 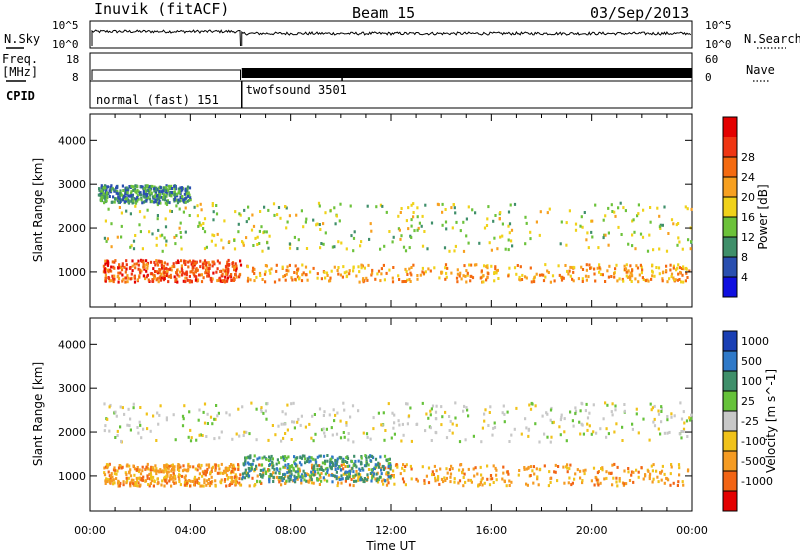 I want to click on colorbar-tick-label: -100, so click(x=753, y=441).